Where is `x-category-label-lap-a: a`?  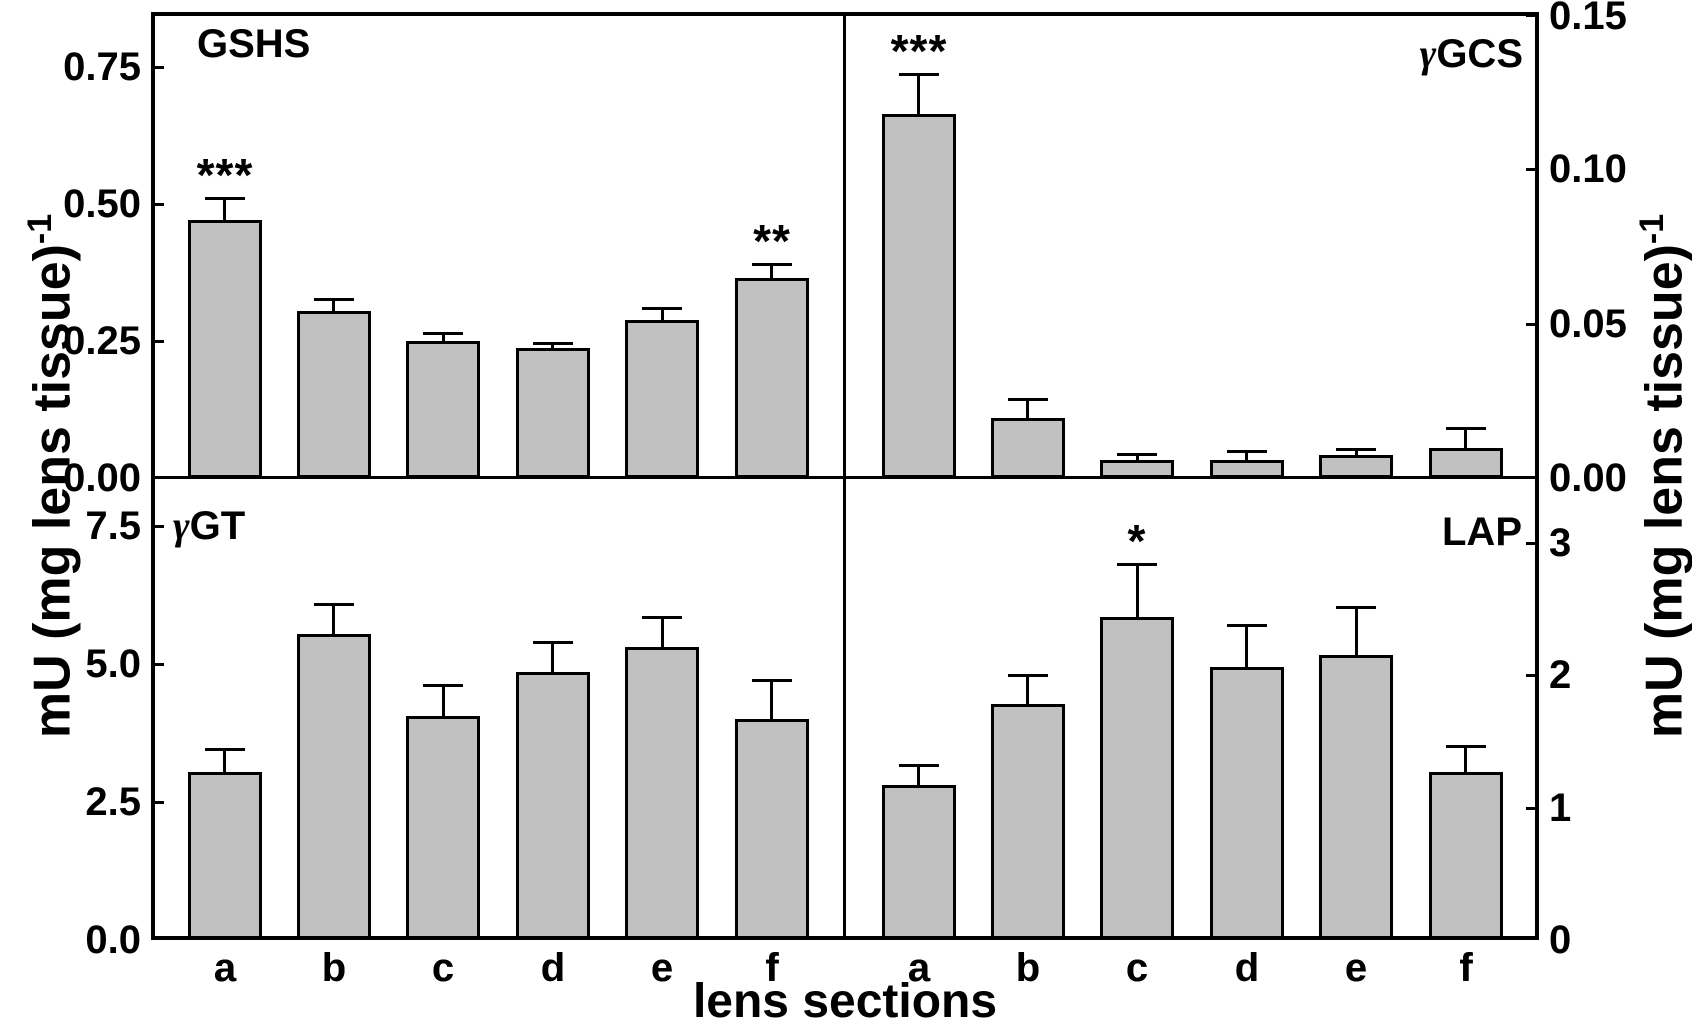
x-category-label-lap-a: a is located at coordinates (919, 968).